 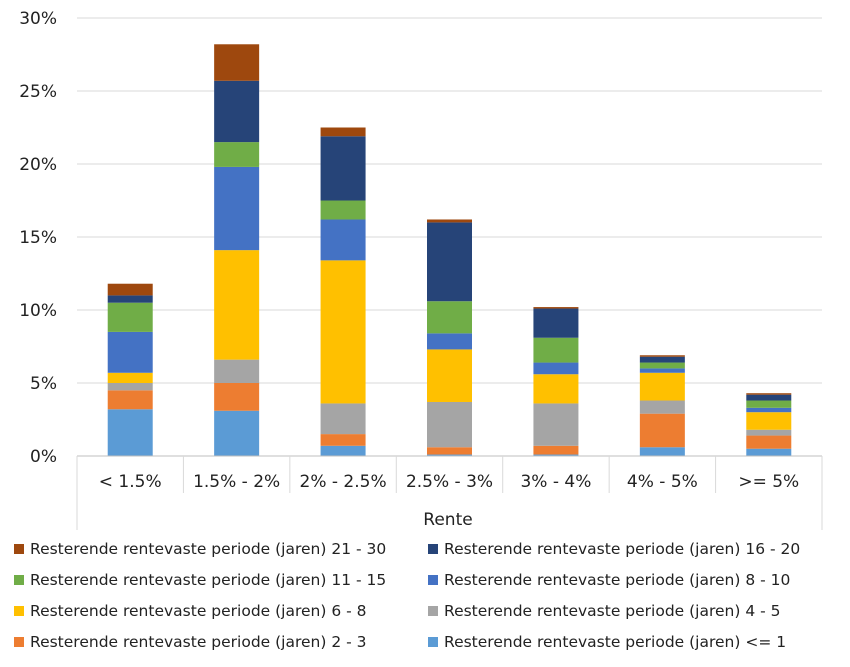 I want to click on y-tick-label: 30%, so click(x=38, y=19).